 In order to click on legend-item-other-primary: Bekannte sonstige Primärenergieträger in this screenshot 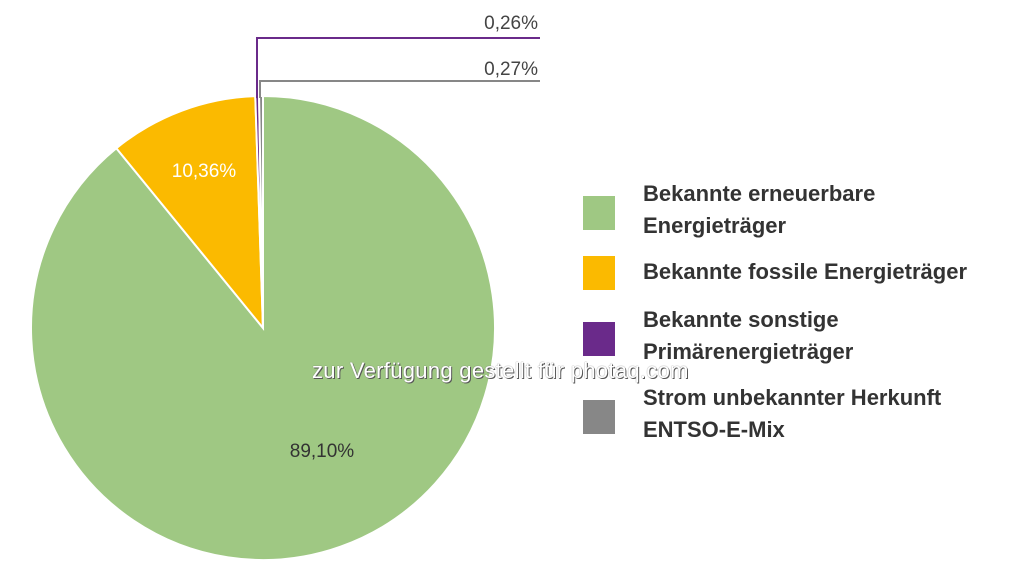, I will do `click(798, 336)`.